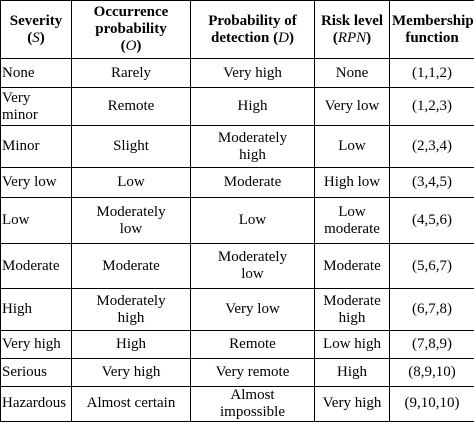 This screenshot has height=422, width=474. I want to click on severity-cell: Very low, so click(36, 183).